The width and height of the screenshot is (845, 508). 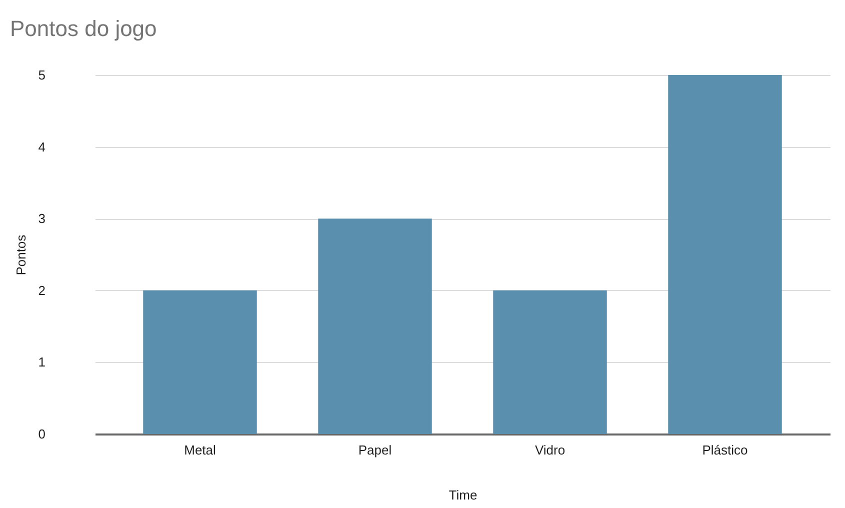 I want to click on y-tick-label: 2, so click(x=42, y=290).